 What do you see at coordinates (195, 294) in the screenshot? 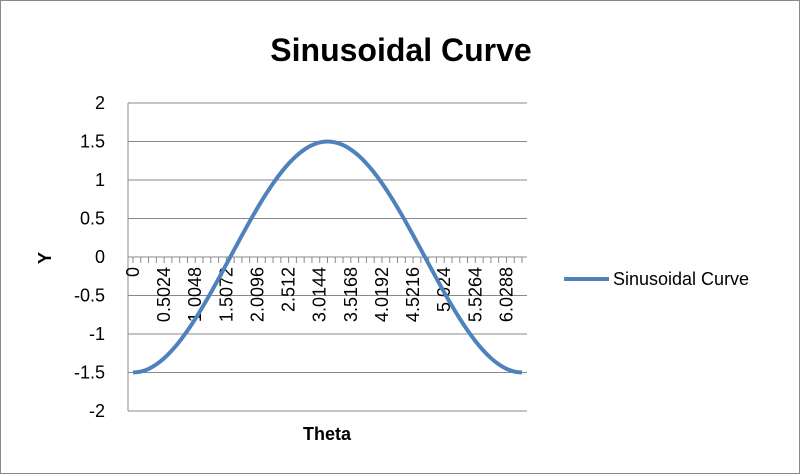
I see `x-tick-label: 1.0048` at bounding box center [195, 294].